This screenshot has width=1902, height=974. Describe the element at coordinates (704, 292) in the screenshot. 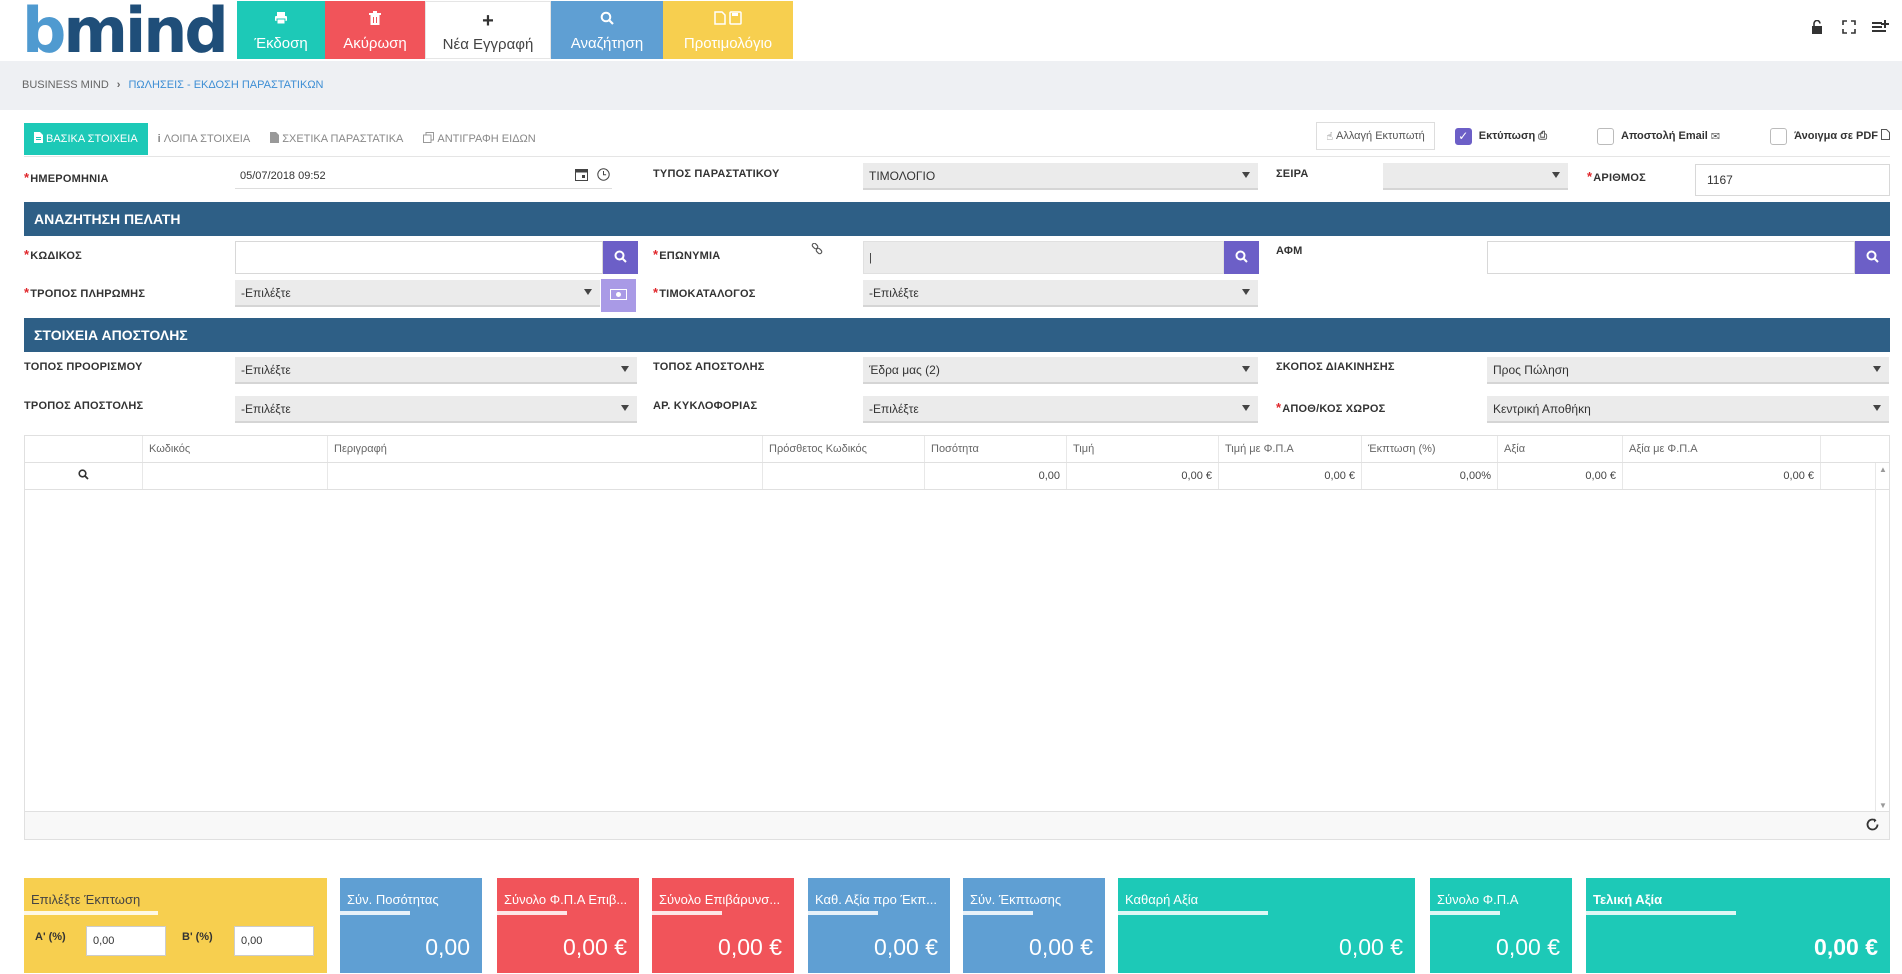

I see `pricelist-label: *ΤΙΜΟΚΑΤΑΛΟΓΟΣ` at that location.